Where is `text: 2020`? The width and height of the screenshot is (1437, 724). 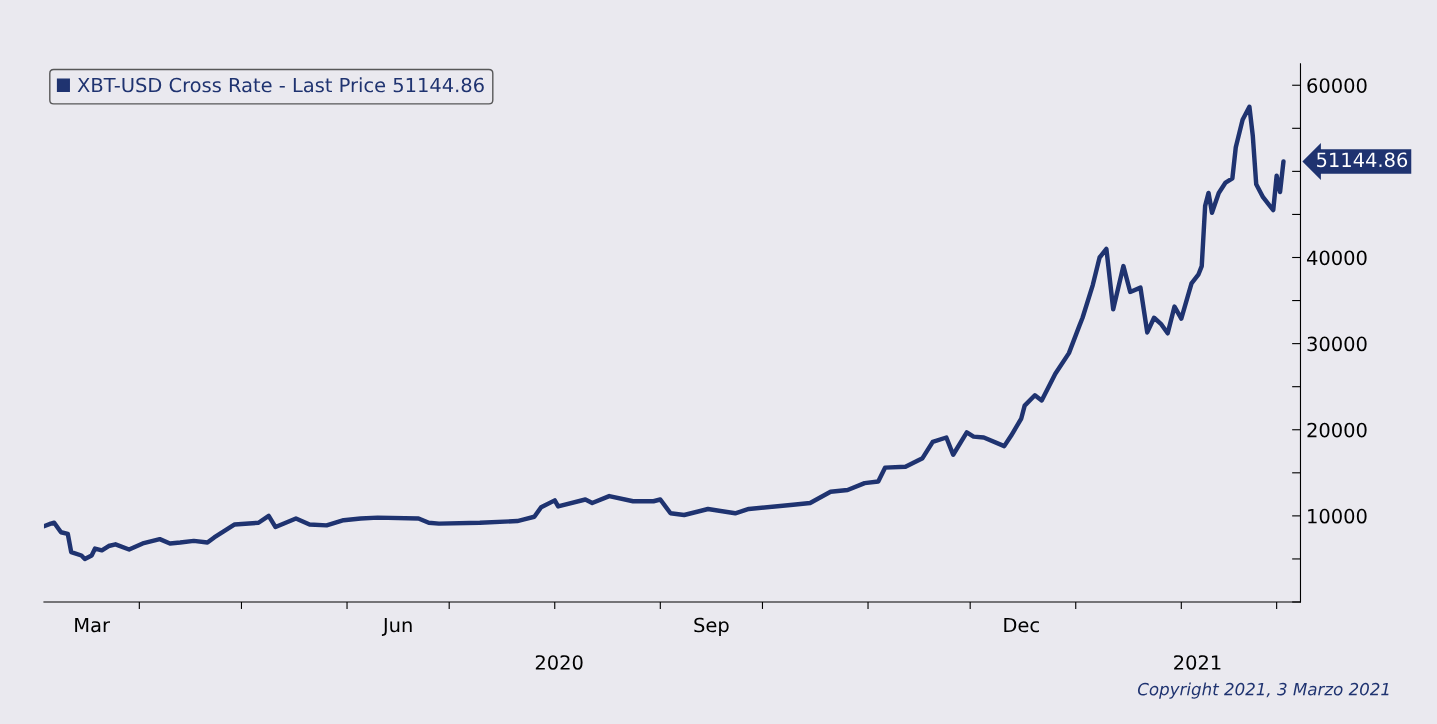
text: 2020 is located at coordinates (559, 662).